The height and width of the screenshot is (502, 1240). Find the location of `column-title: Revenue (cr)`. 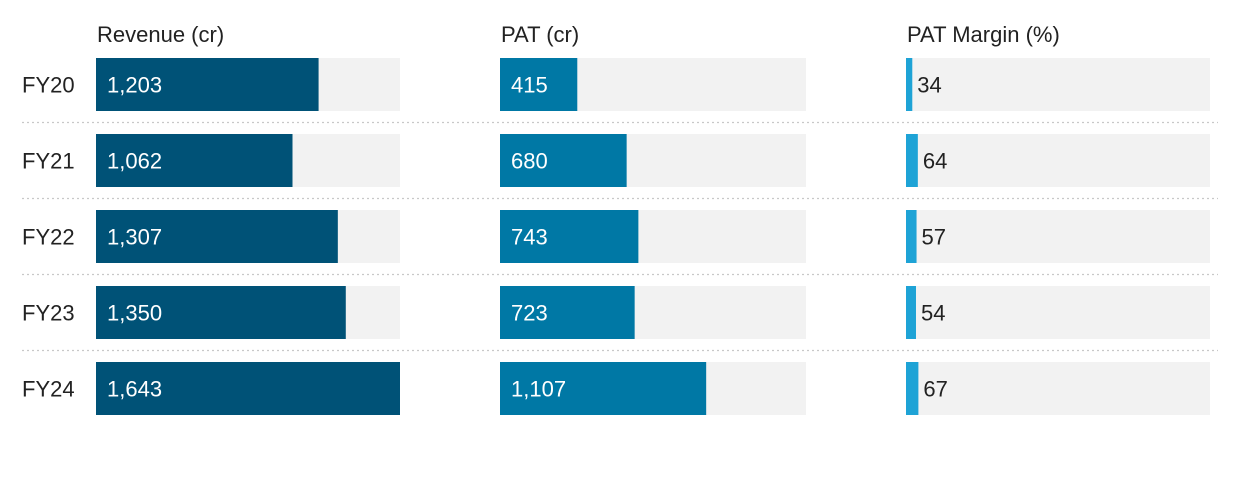

column-title: Revenue (cr) is located at coordinates (160, 34).